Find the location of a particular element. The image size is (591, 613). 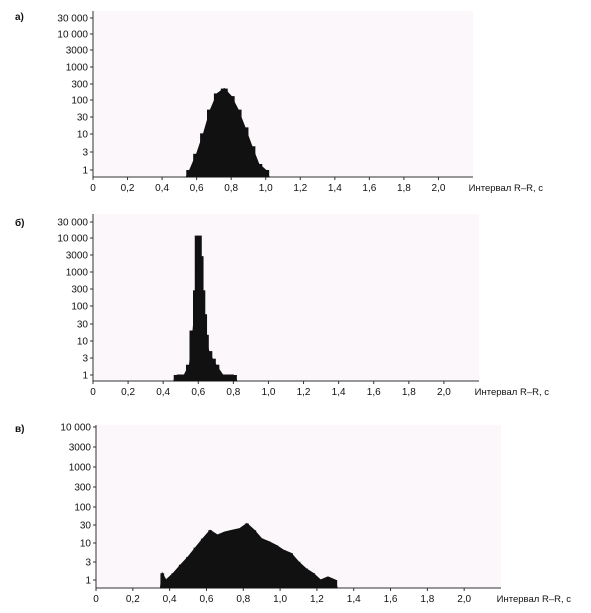

panel-label: а) is located at coordinates (19, 17).